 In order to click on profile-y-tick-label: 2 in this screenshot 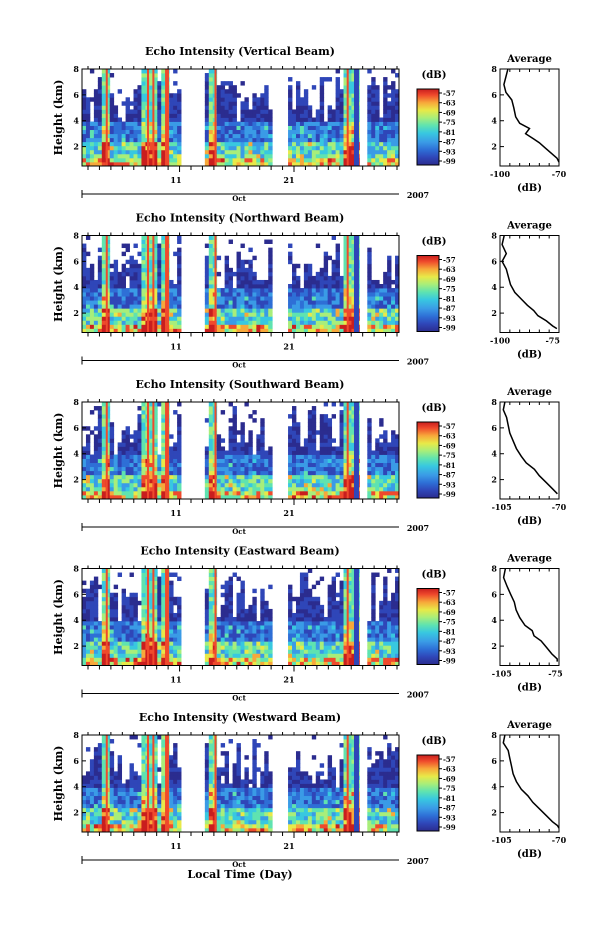, I will do `click(494, 313)`.